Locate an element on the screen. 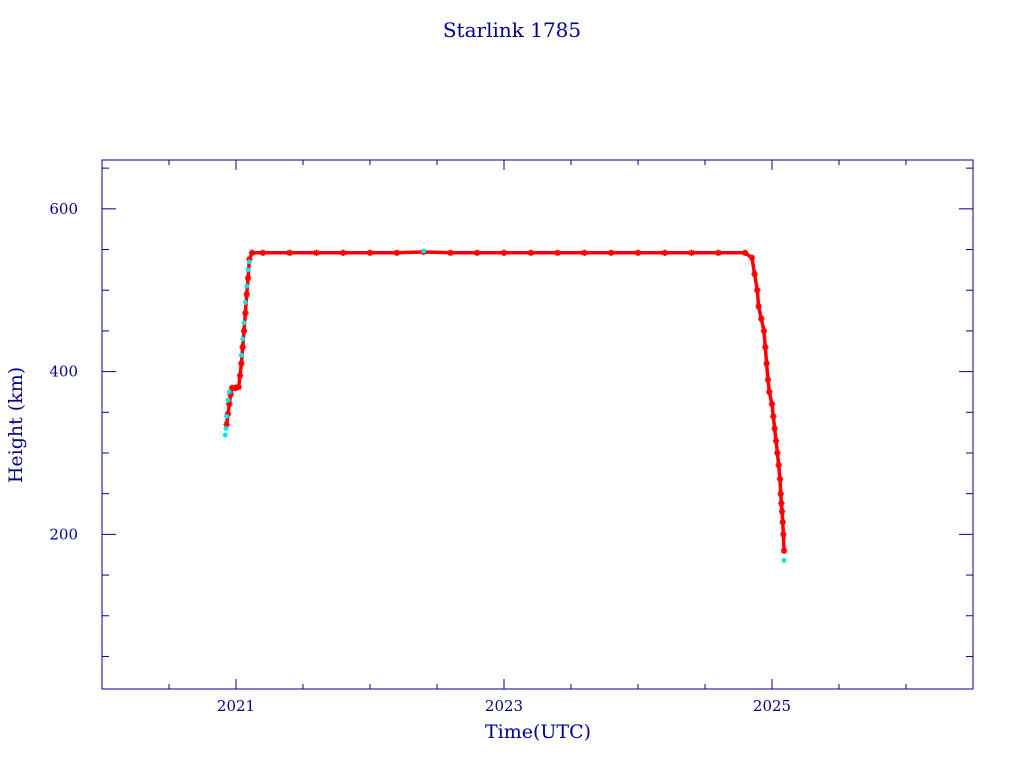 This screenshot has width=1024, height=768. x-axis-label: Time(UTC) is located at coordinates (538, 732).